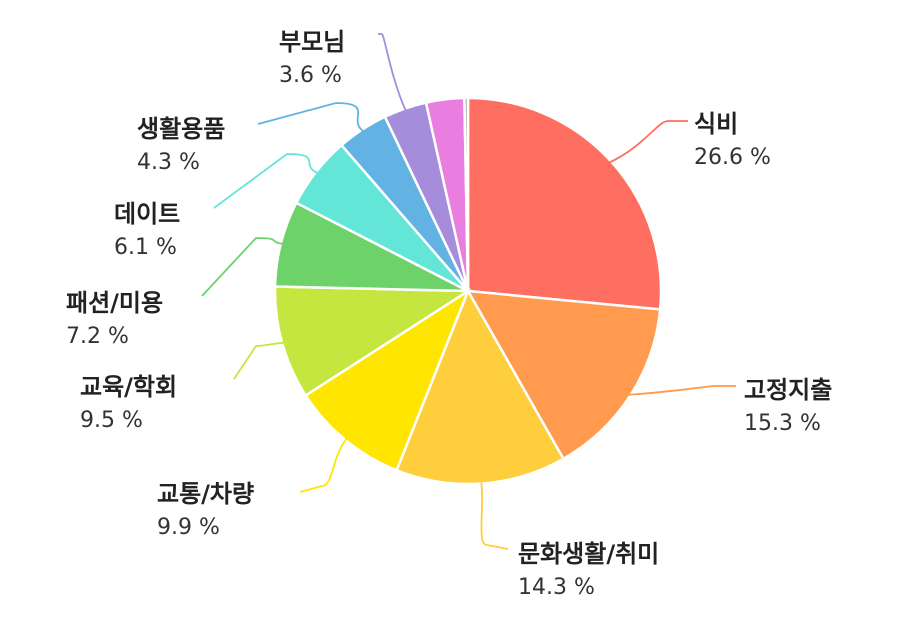 This screenshot has width=900, height=624. Describe the element at coordinates (128, 387) in the screenshot. I see `slice-label: 교육/학회` at that location.